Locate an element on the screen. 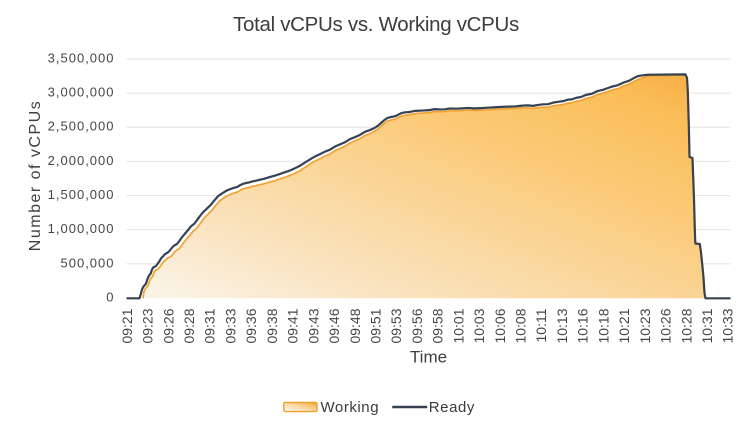 The height and width of the screenshot is (432, 750). svg-text: 09:26 is located at coordinates (168, 325).